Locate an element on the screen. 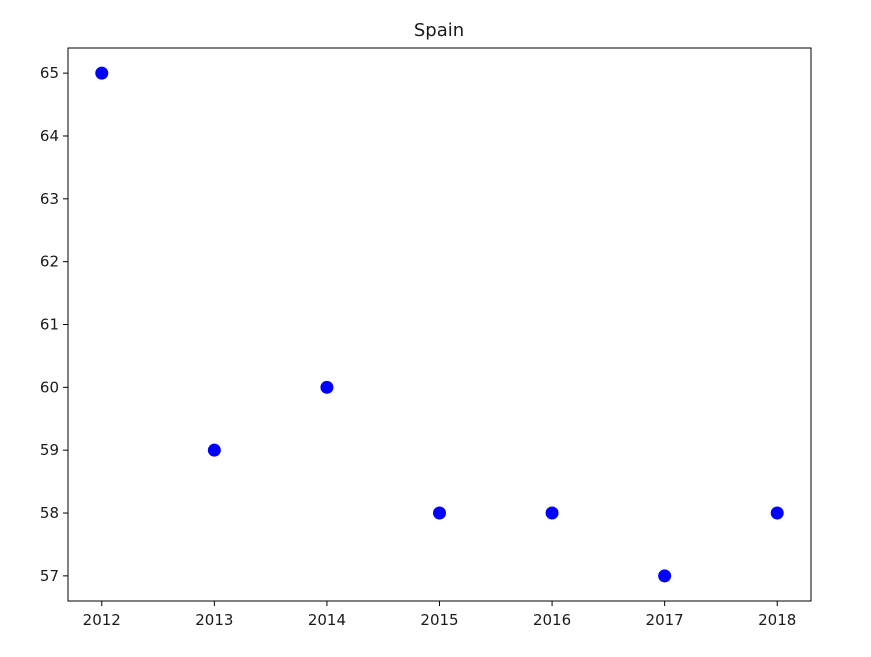 This screenshot has width=871, height=657. y-tick-label: 60 is located at coordinates (49, 387).